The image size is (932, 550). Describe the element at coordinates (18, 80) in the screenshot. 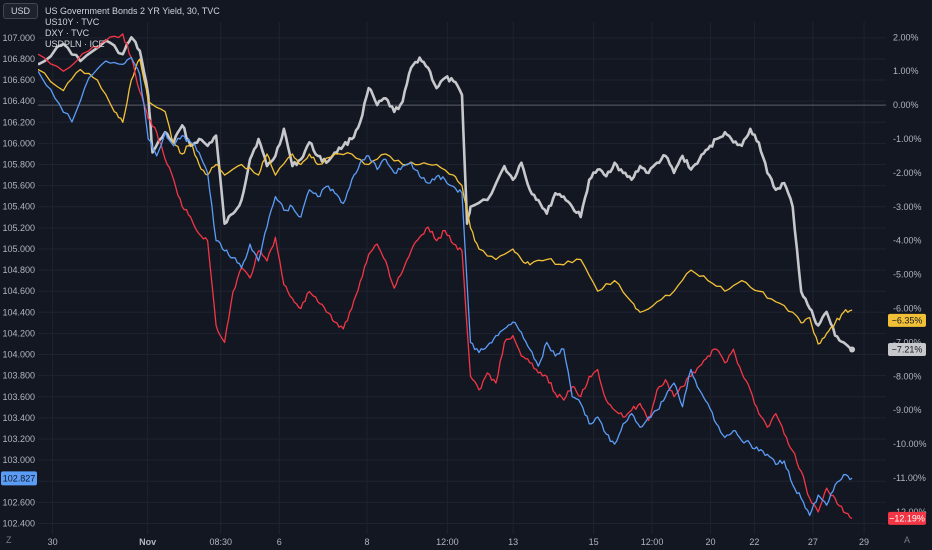

I see `left-tick-label: 106.600` at that location.